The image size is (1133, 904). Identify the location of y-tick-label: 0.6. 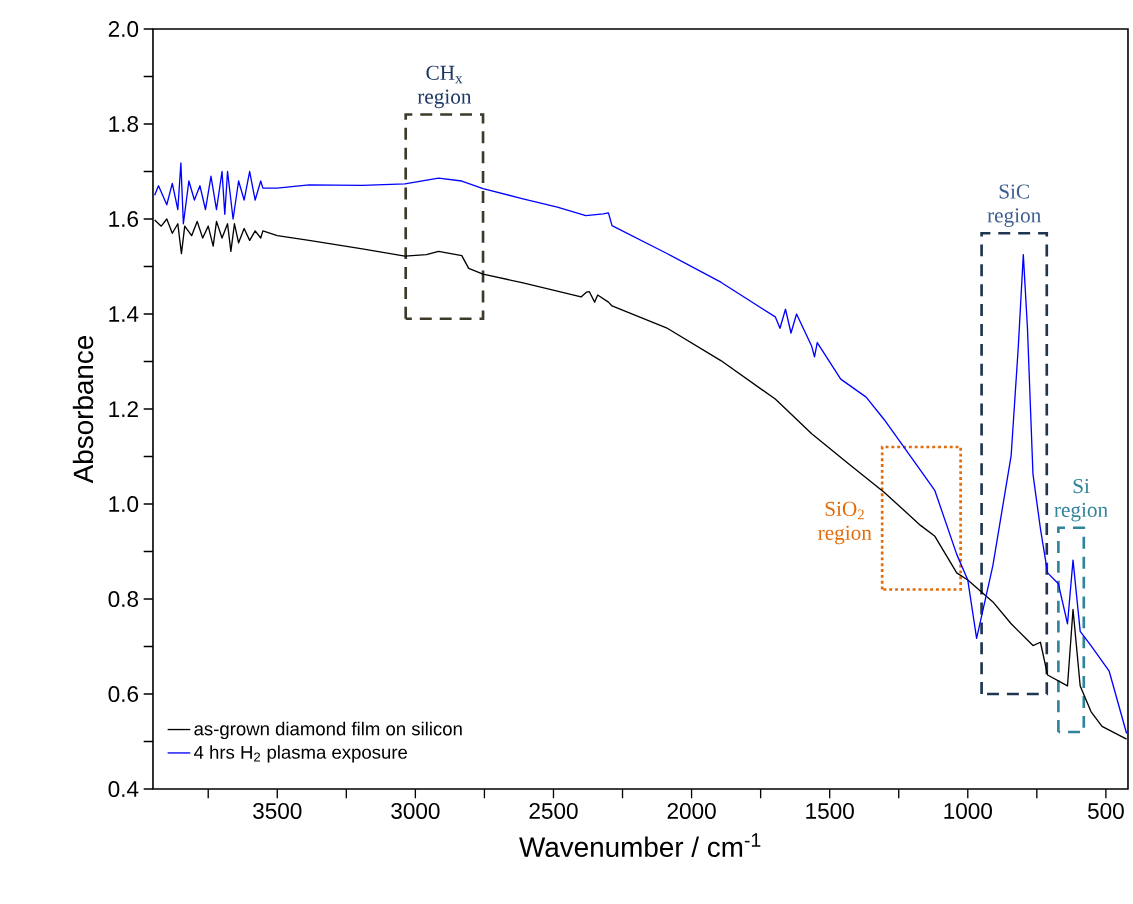
(123, 694).